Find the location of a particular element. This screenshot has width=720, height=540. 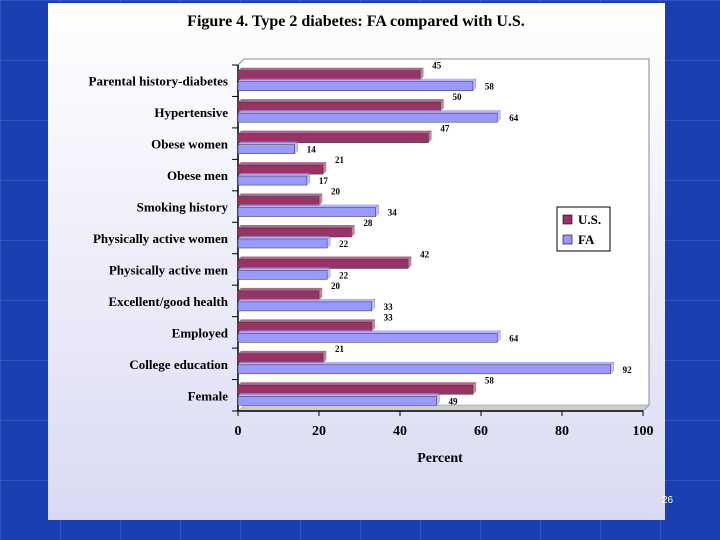

x-tick-label: 40 is located at coordinates (400, 431).